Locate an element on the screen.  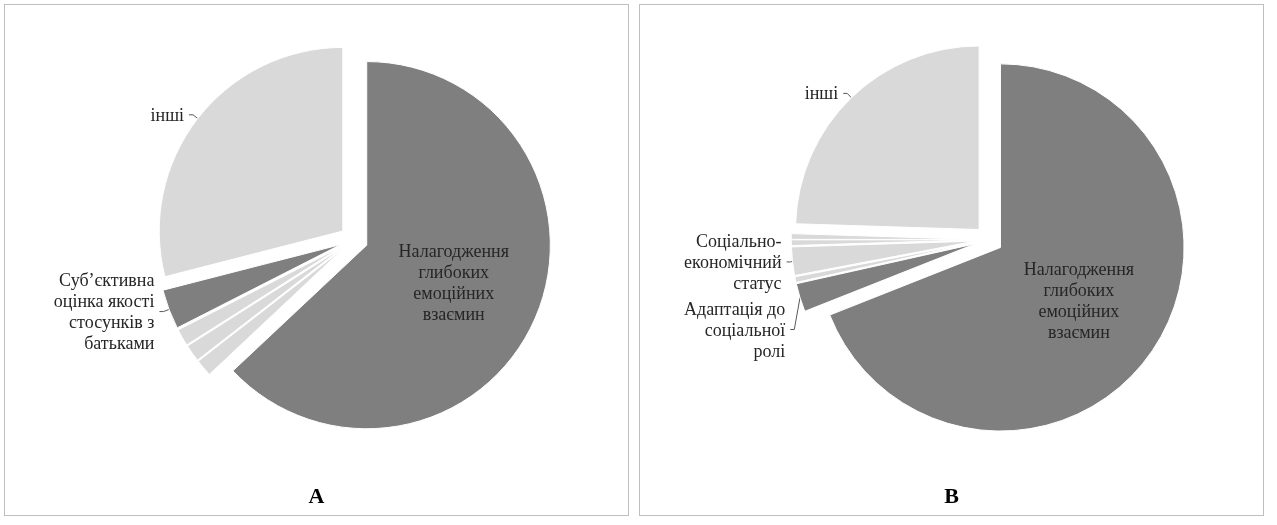
text: A is located at coordinates (316, 495).